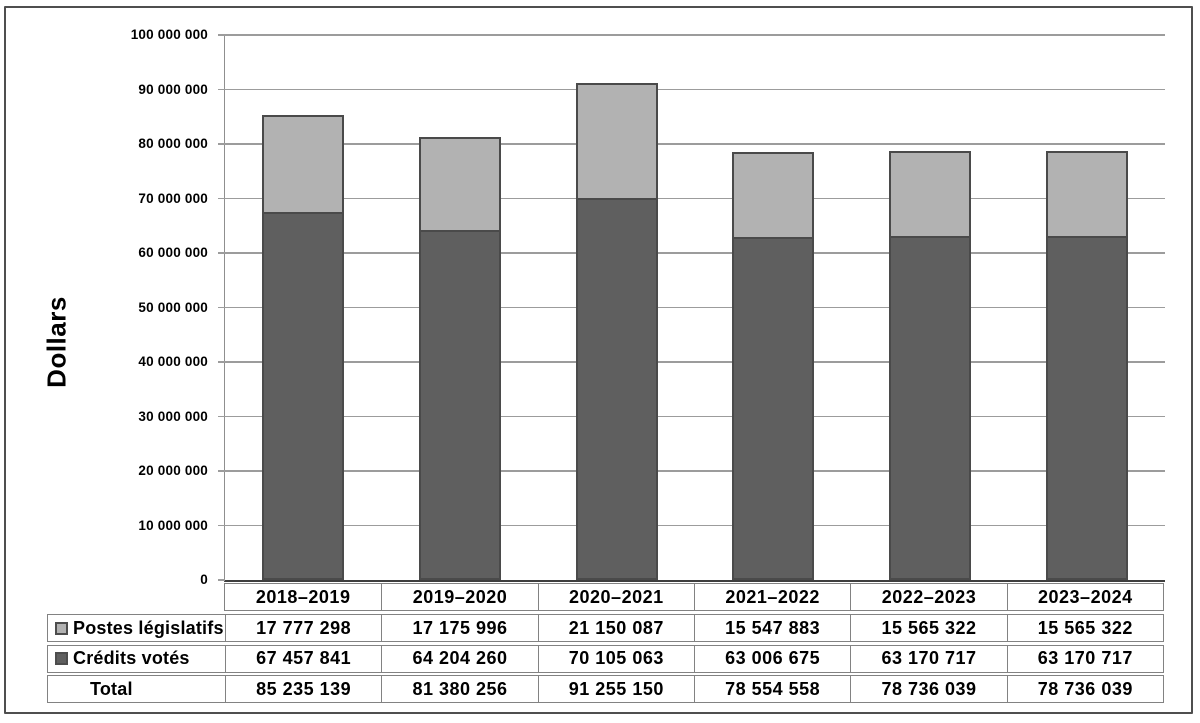  I want to click on row-label-cell: Postes législatifs, so click(136, 628).